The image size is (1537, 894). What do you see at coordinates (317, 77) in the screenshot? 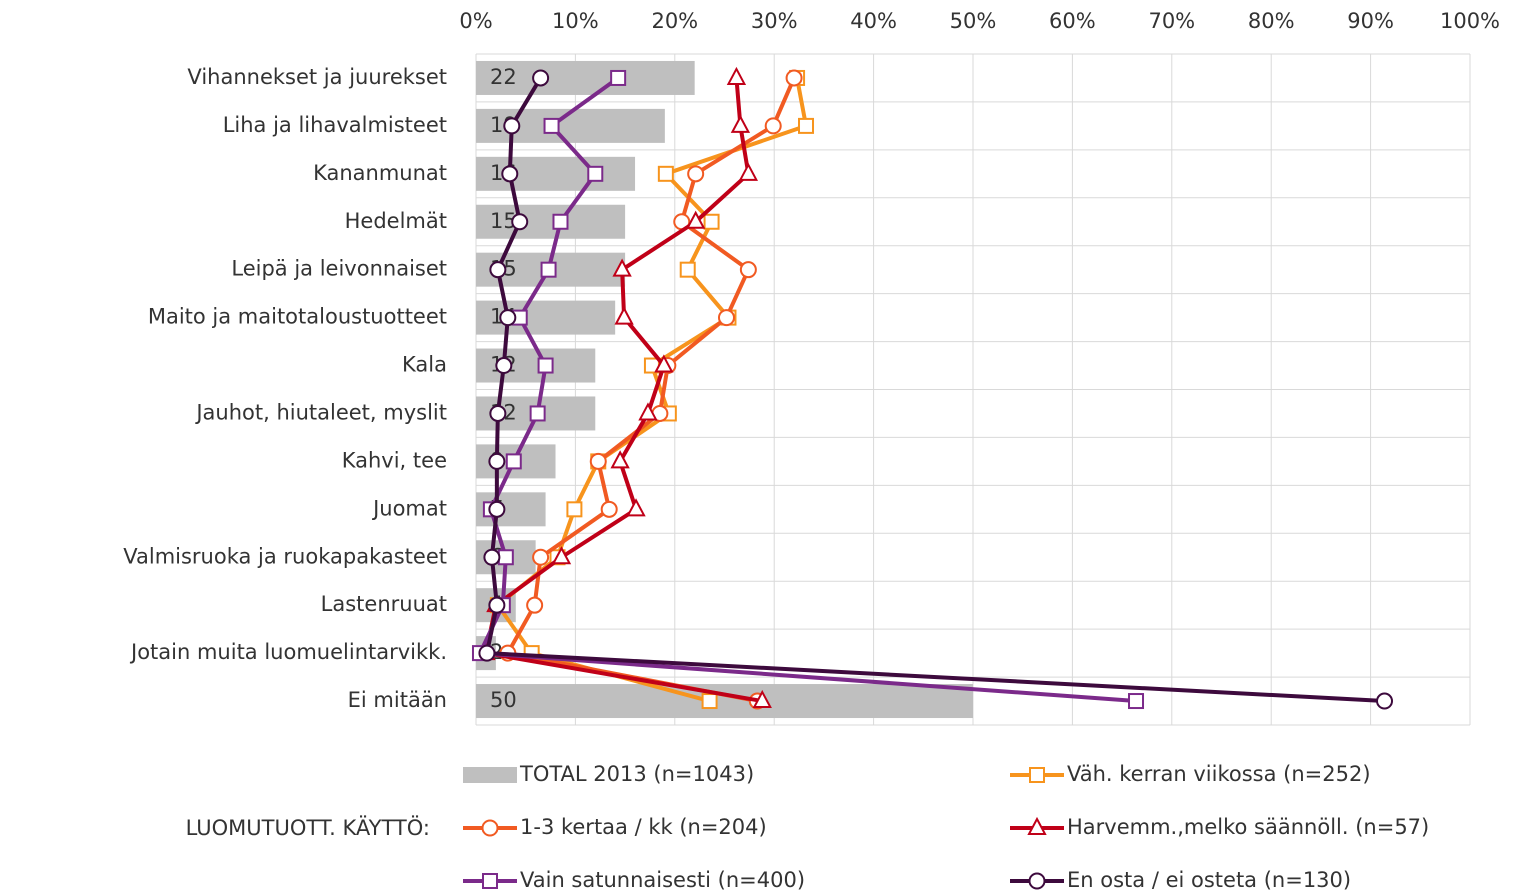
I see `y-tick-label: Vihannekset ja juurekset` at bounding box center [317, 77].